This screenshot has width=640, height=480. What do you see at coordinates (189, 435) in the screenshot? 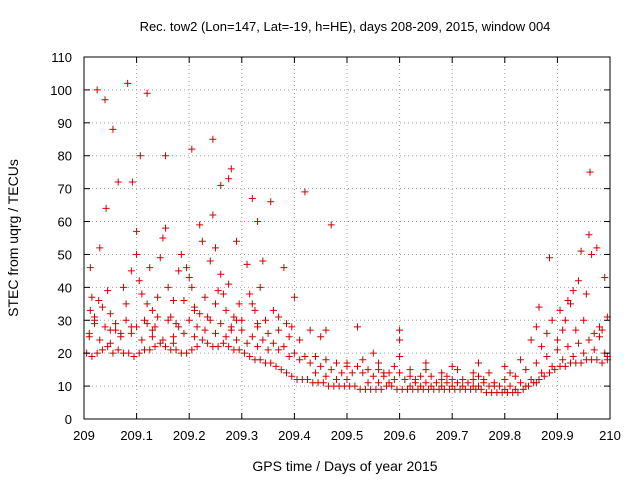
I see `x-tick-label: 209.2` at bounding box center [189, 435].